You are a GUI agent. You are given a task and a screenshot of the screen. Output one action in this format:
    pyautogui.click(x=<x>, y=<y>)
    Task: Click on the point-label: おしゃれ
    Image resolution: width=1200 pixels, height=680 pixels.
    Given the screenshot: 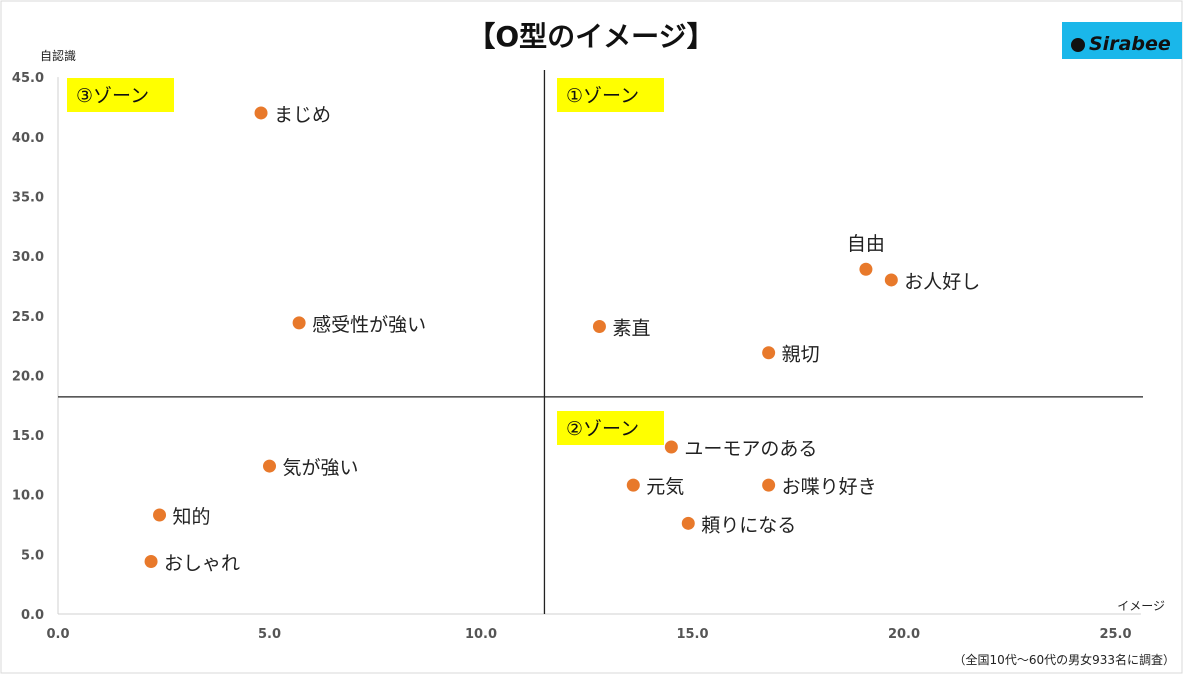 What is the action you would take?
    pyautogui.click(x=202, y=564)
    